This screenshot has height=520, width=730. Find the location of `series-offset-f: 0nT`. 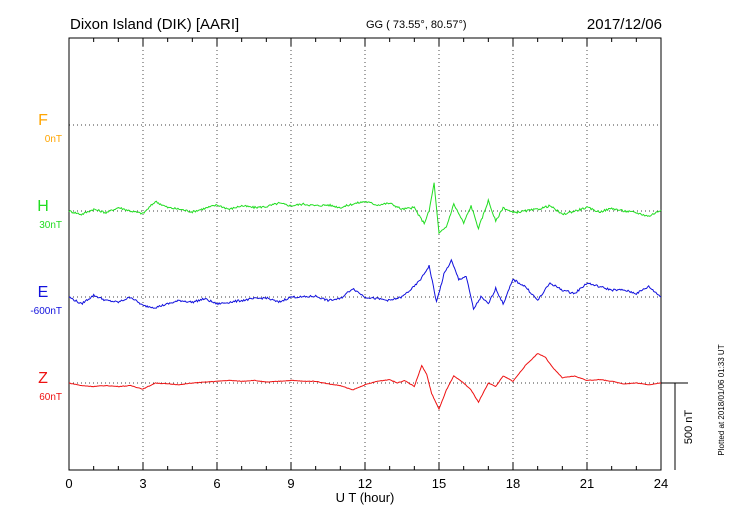

series-offset-f: 0nT is located at coordinates (53, 139).